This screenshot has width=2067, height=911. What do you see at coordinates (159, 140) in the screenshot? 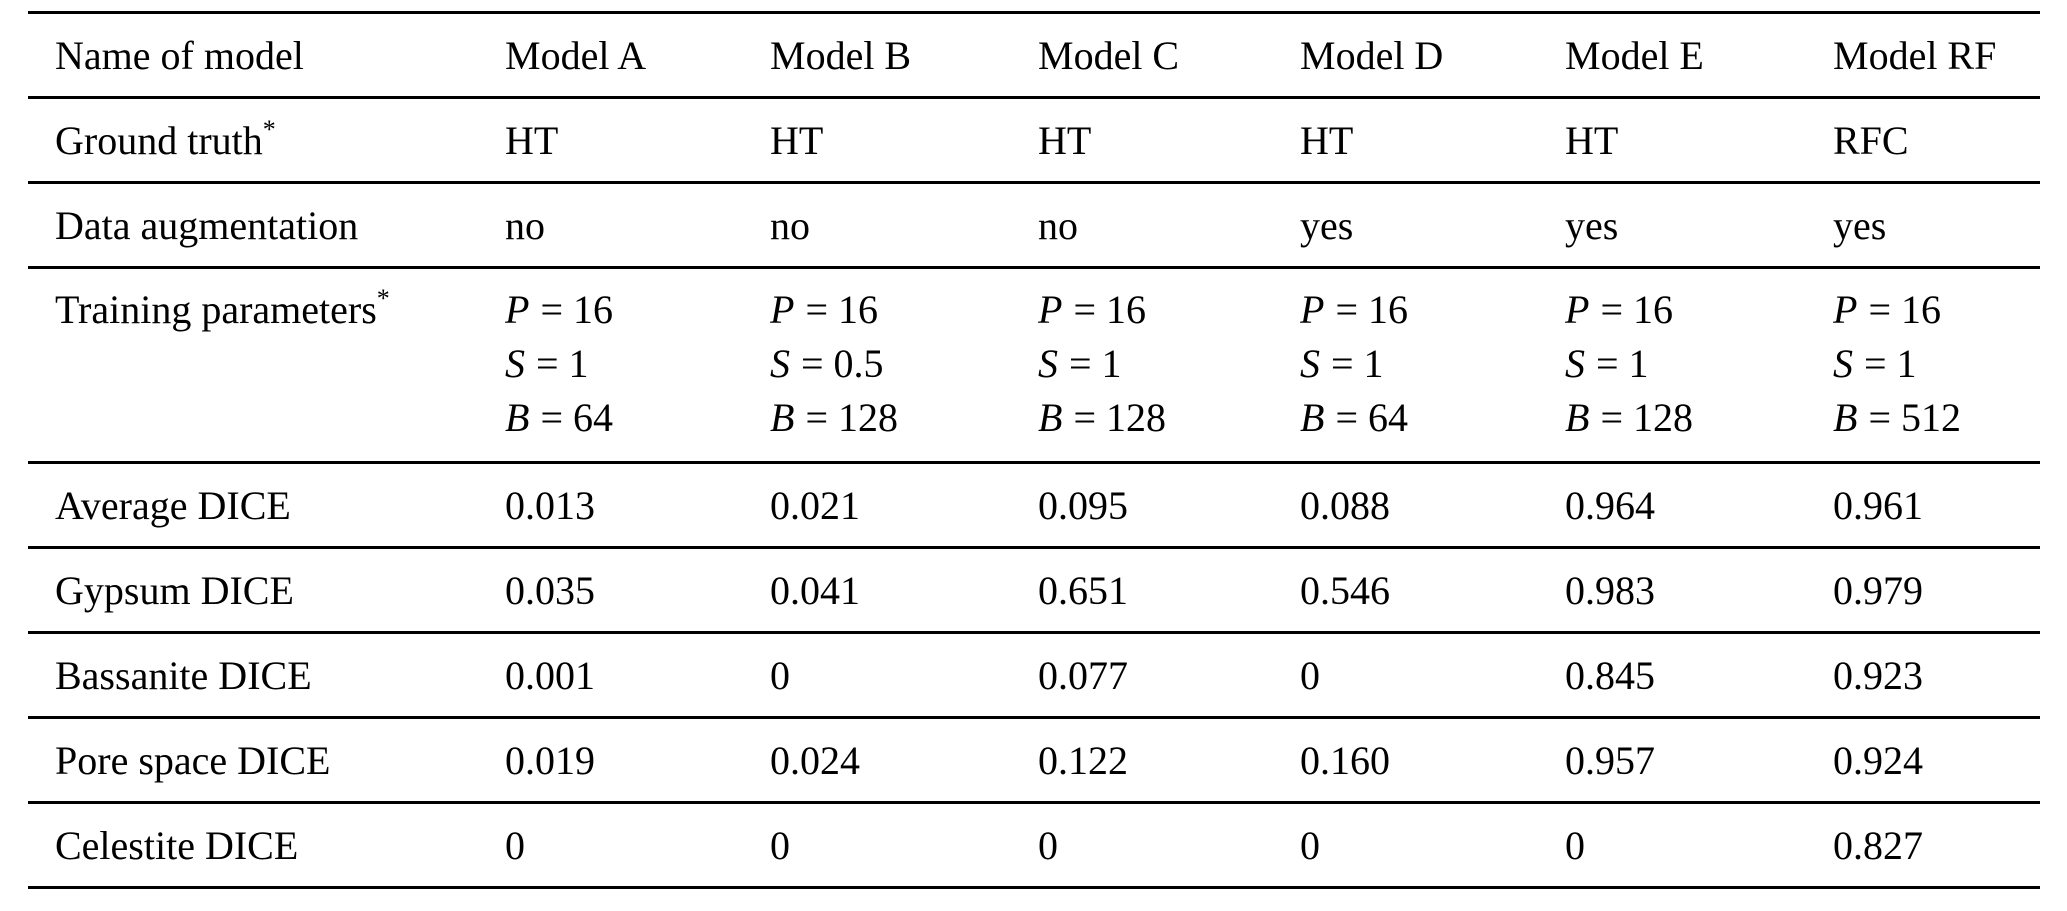
I see `row-label-text: Ground truth` at bounding box center [159, 140].